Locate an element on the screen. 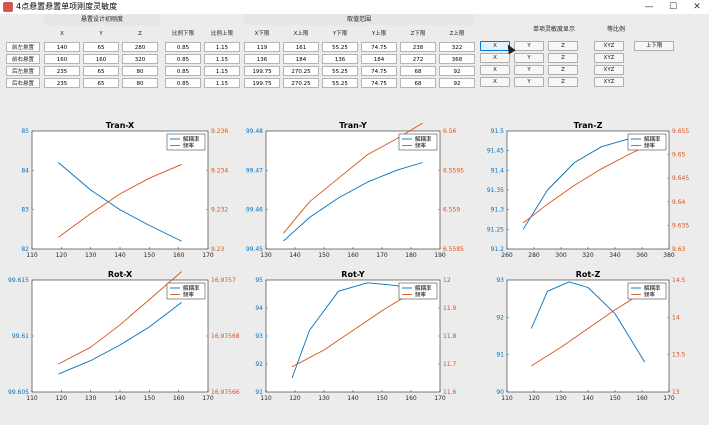 Image resolution: width=709 pixels, height=425 pixels. value-input: 140 is located at coordinates (62, 47).